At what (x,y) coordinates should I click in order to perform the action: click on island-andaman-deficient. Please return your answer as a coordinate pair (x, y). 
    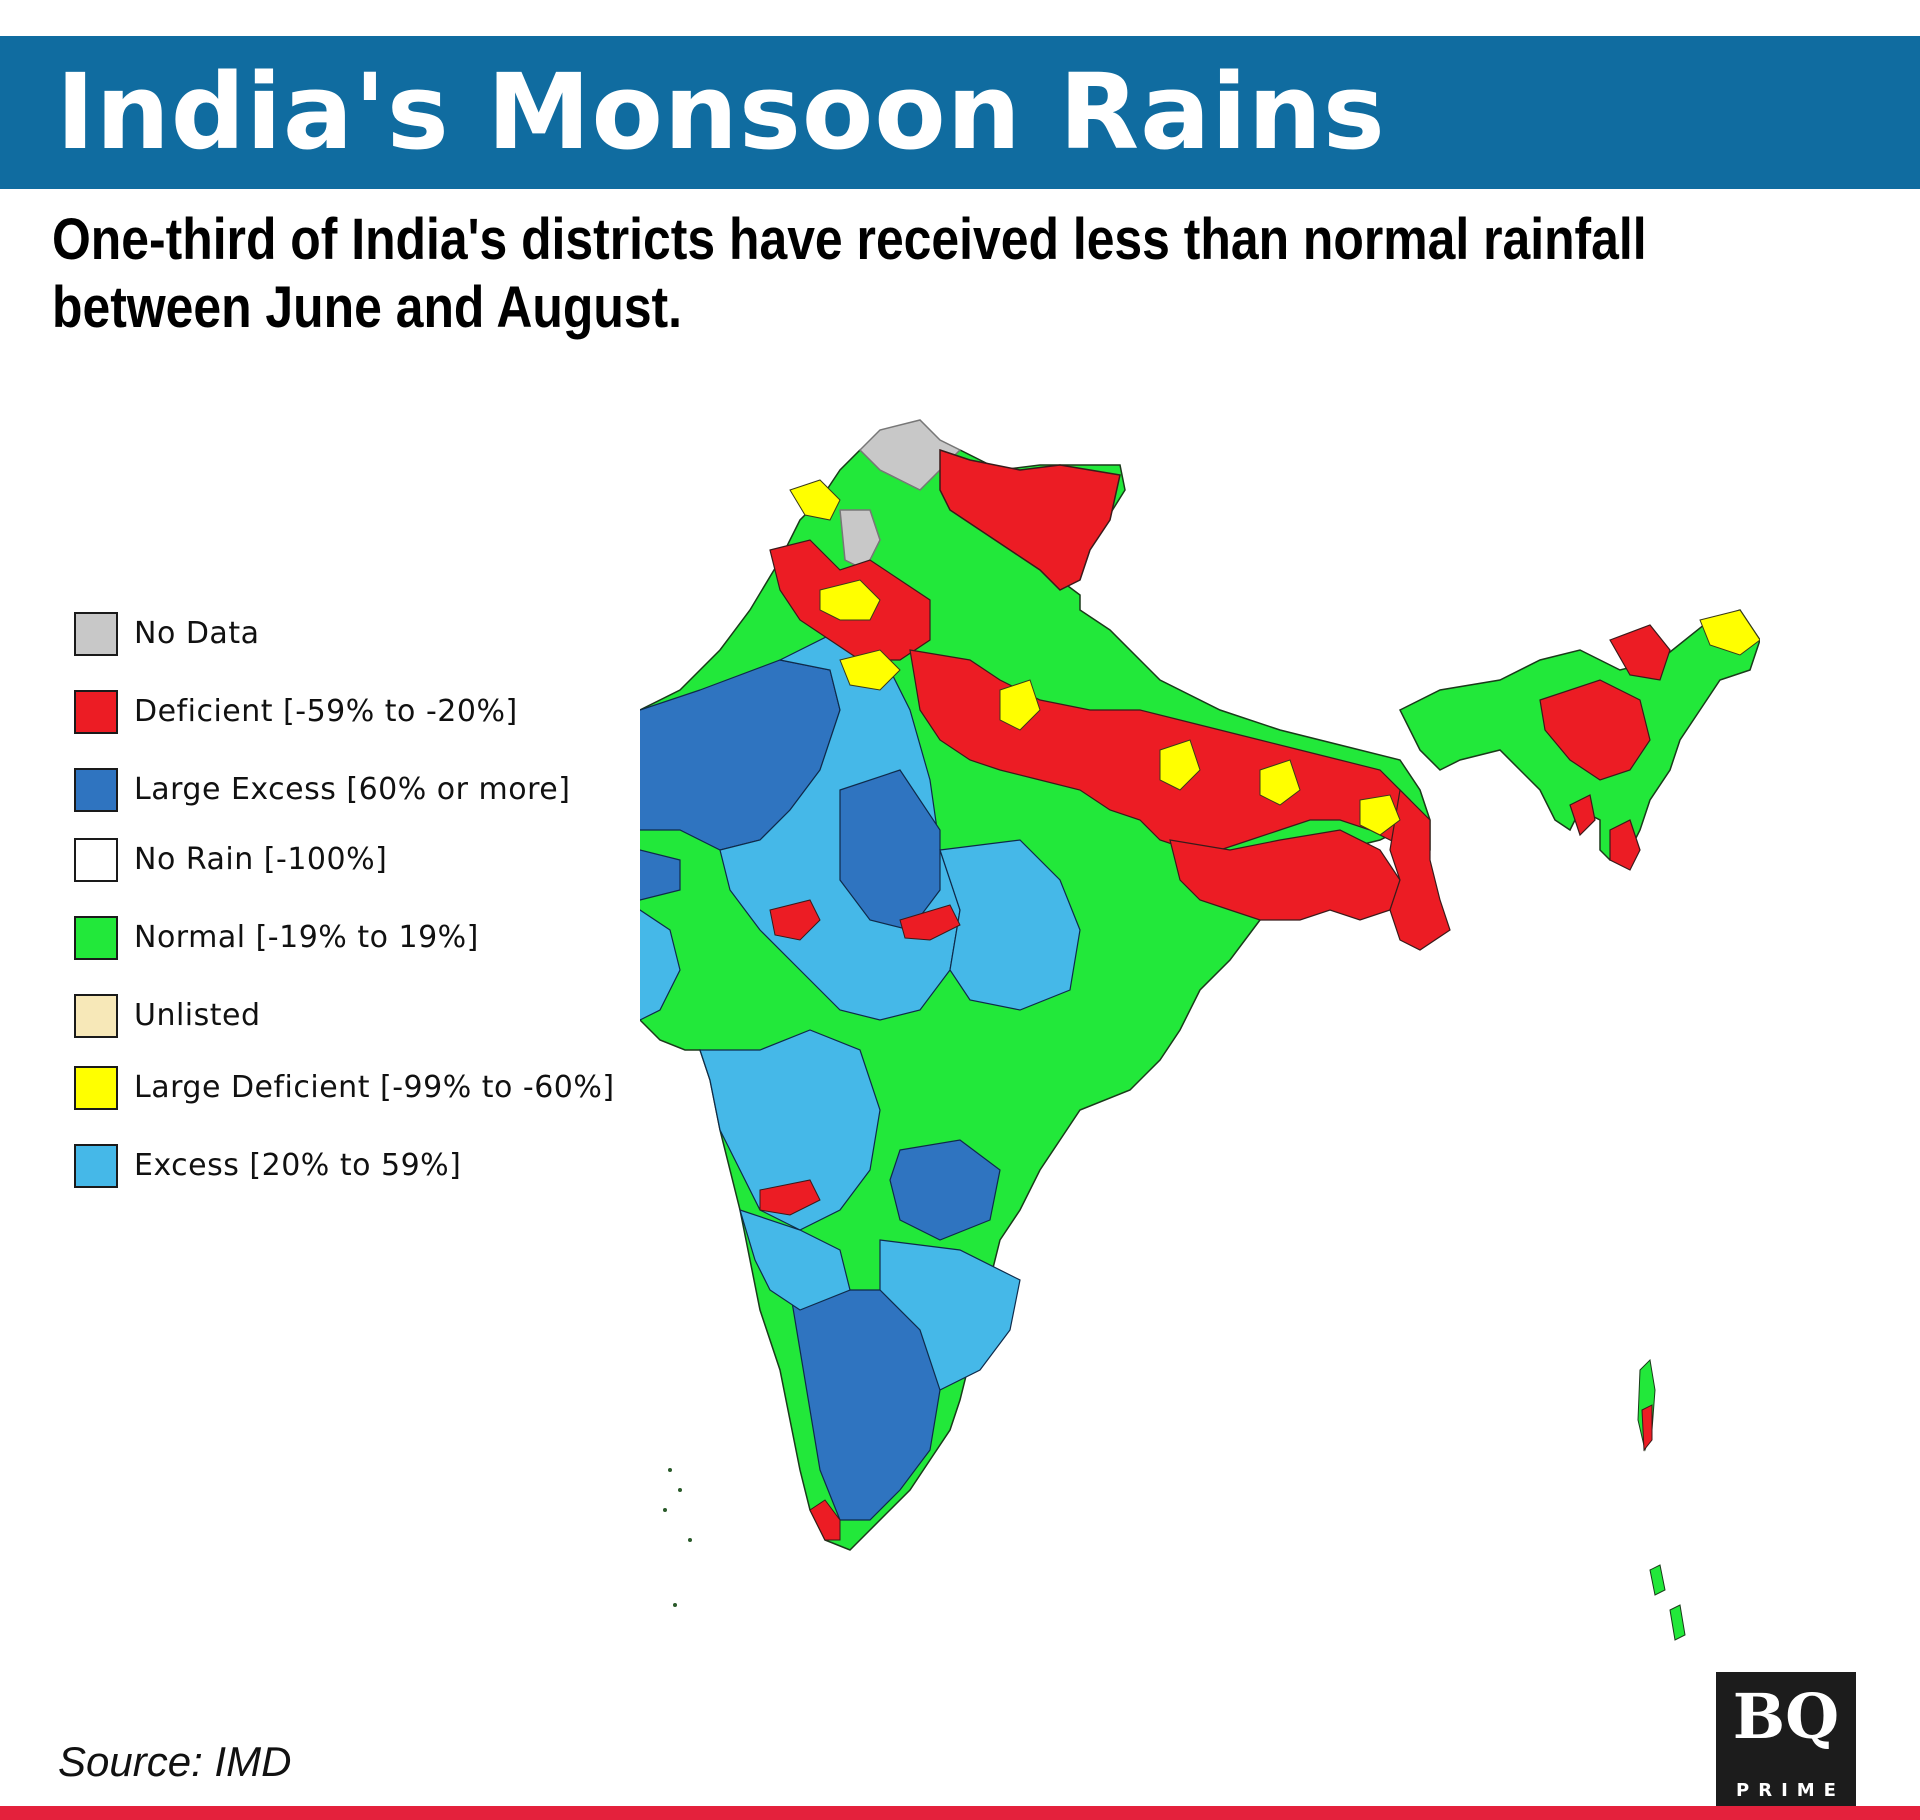
    Looking at the image, I should click on (1647, 1428).